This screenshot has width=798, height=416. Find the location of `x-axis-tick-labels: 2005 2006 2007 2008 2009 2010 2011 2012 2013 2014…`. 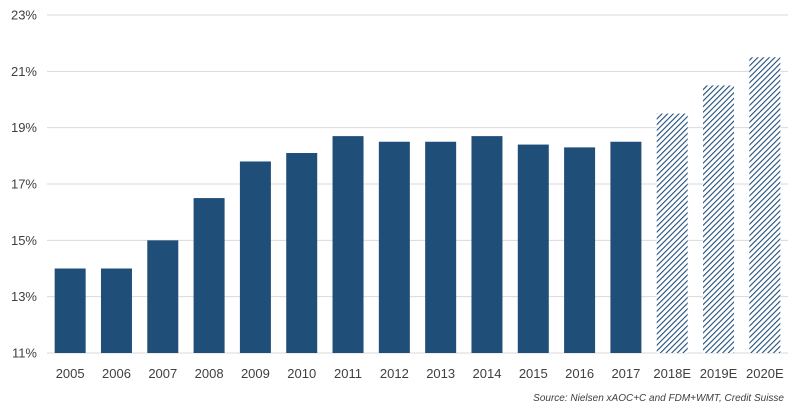

x-axis-tick-labels: 2005 2006 2007 2008 2009 2010 2011 2012 2013 2014… is located at coordinates (420, 373).